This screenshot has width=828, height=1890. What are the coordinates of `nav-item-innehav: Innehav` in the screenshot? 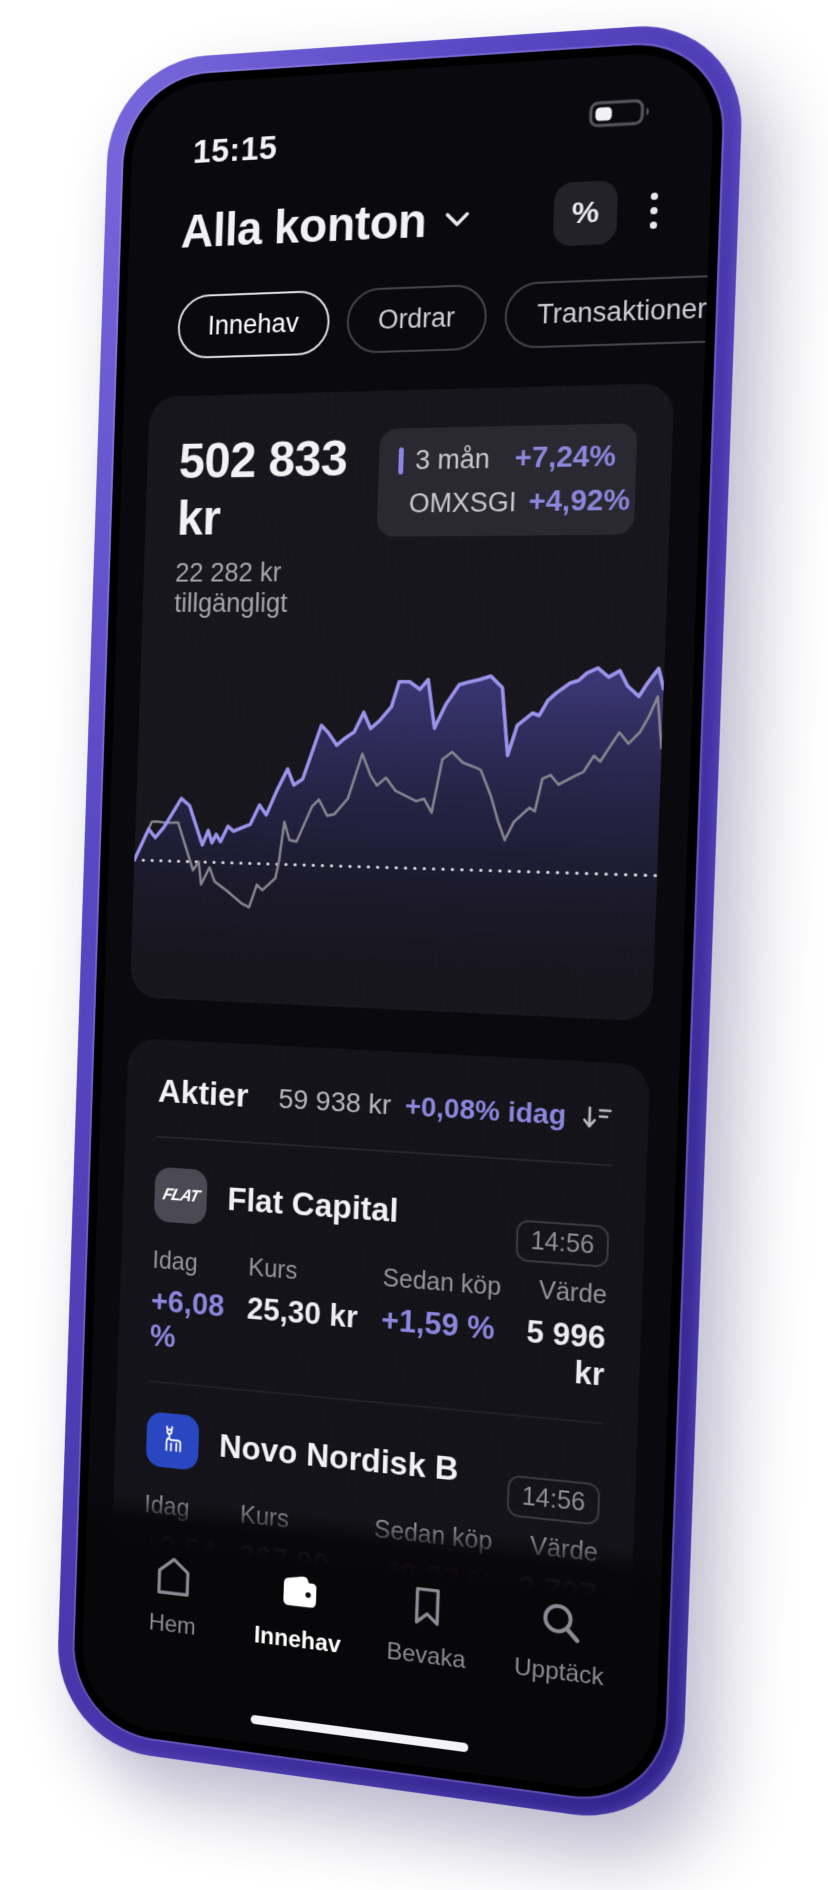 It's located at (299, 1611).